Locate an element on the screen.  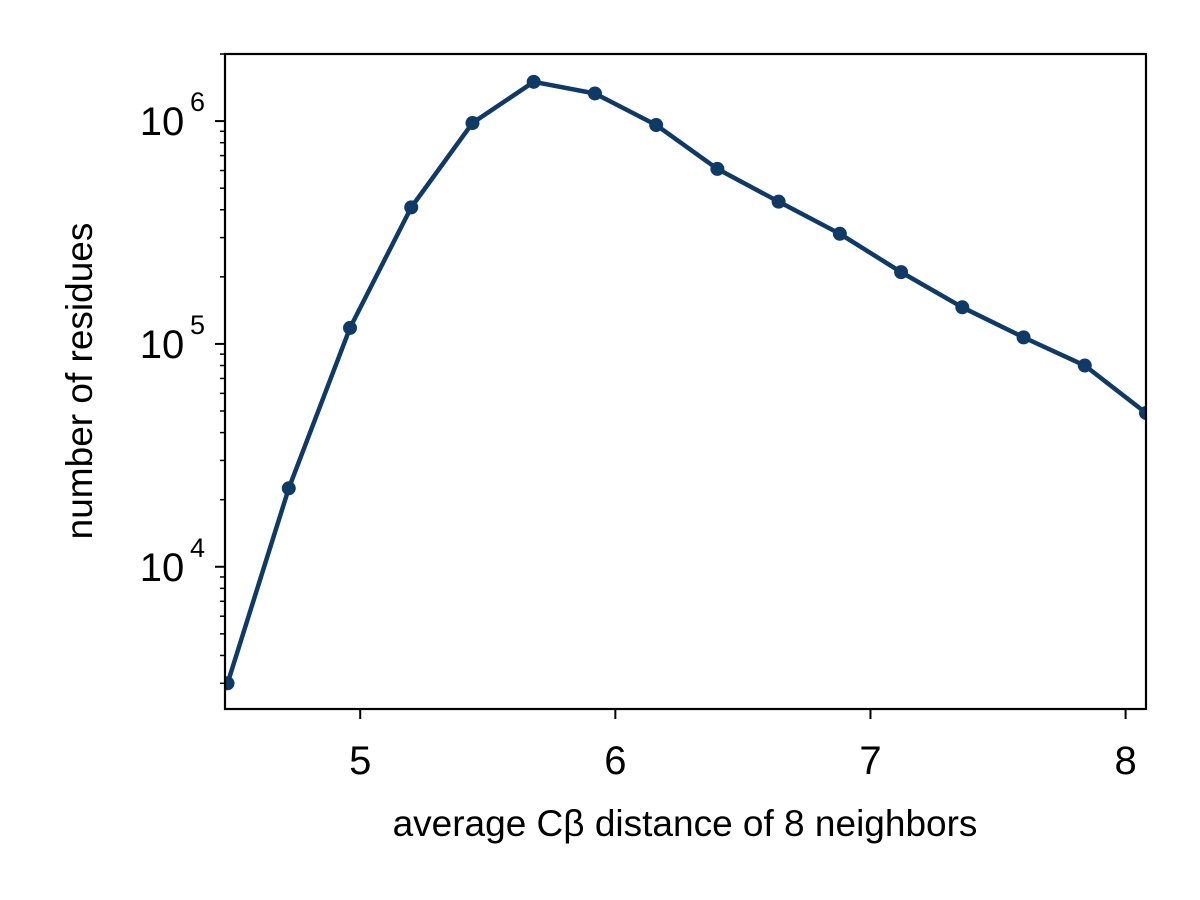
y-tick-exponent: 4 is located at coordinates (197, 548).